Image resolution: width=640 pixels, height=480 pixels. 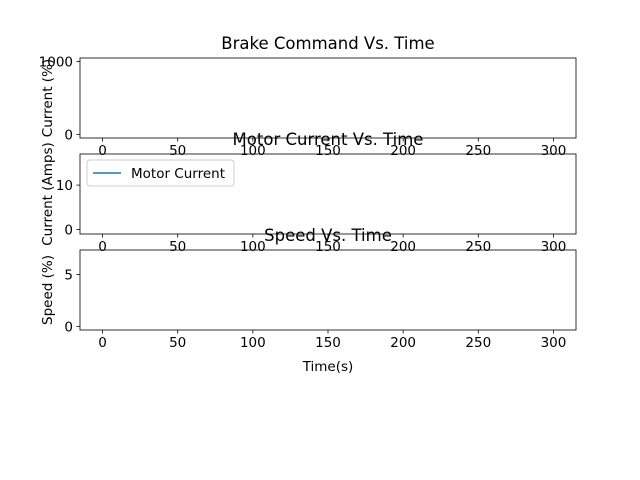 What do you see at coordinates (327, 43) in the screenshot?
I see `brake-command-title: Brake Command Vs. Time` at bounding box center [327, 43].